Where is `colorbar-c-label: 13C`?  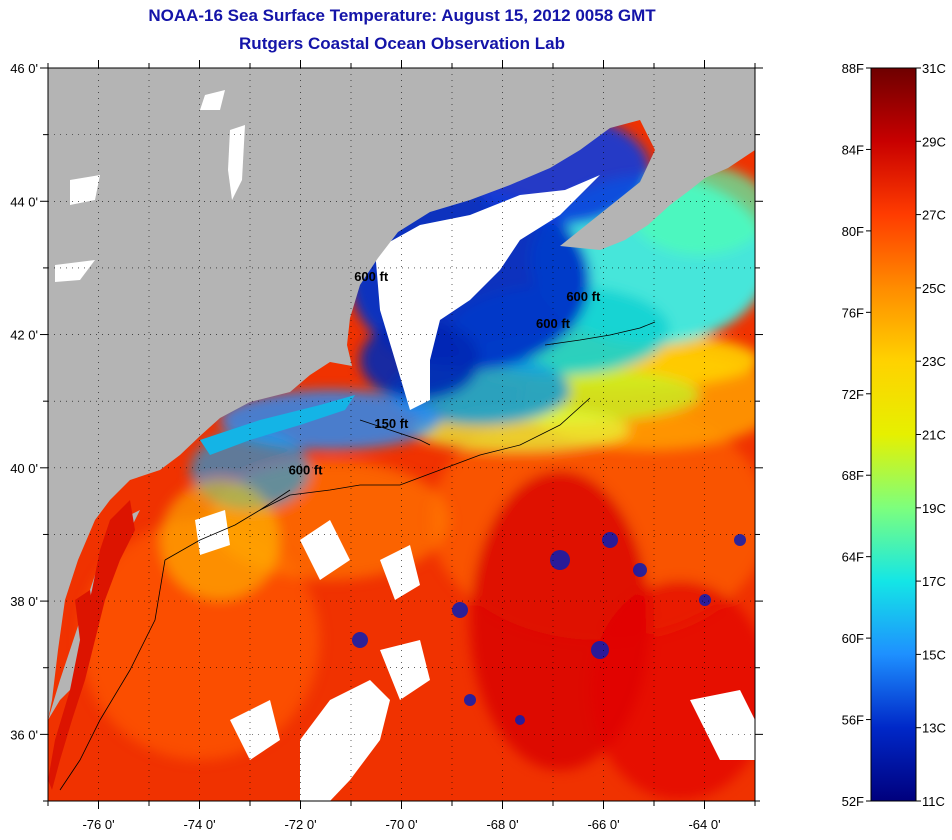
colorbar-c-label: 13C is located at coordinates (934, 728).